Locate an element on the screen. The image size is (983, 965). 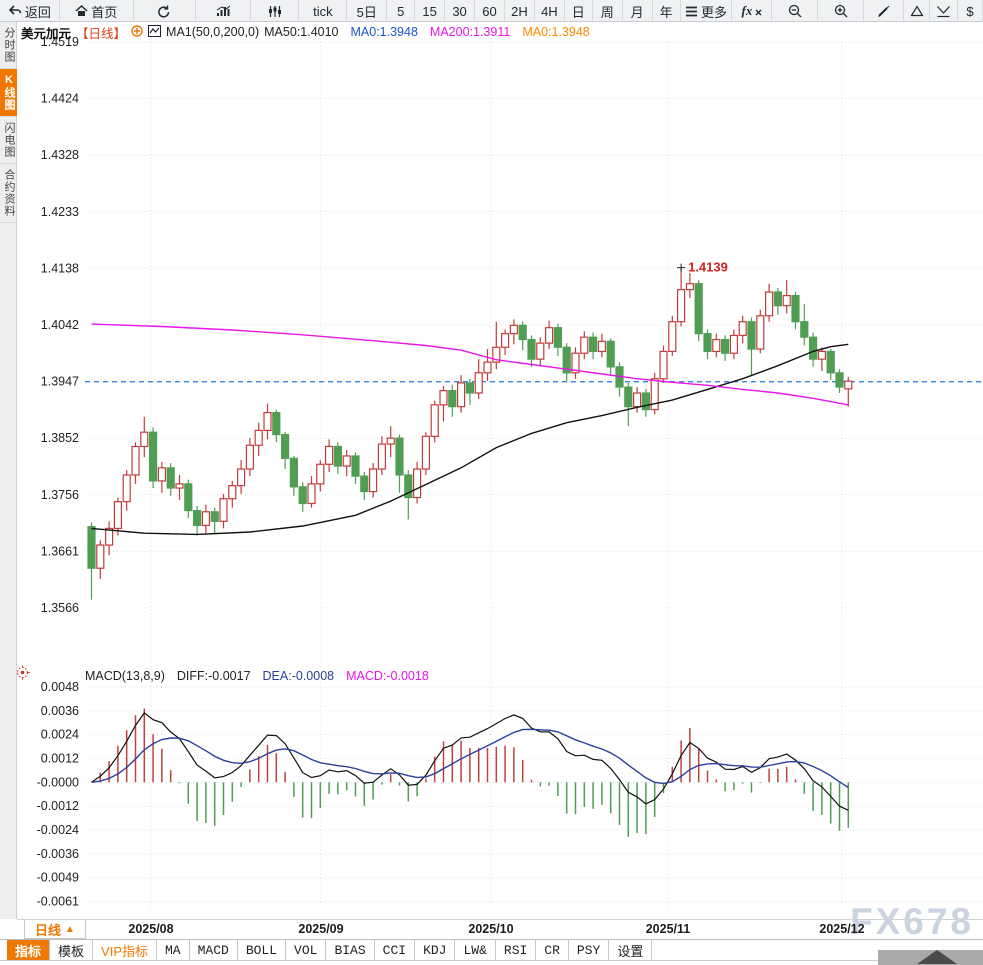
toolbar-h2-label: 2H is located at coordinates (519, 11).